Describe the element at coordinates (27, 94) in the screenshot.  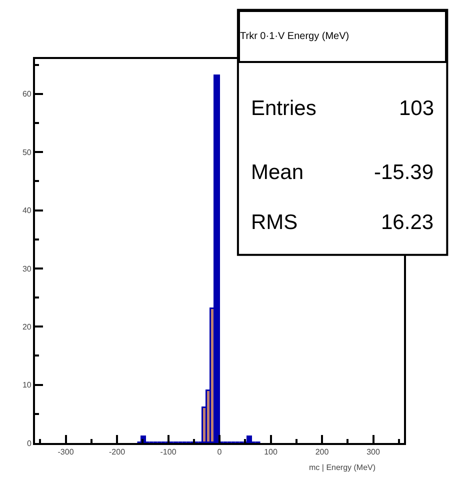
I see `y-tick-label: 60` at that location.